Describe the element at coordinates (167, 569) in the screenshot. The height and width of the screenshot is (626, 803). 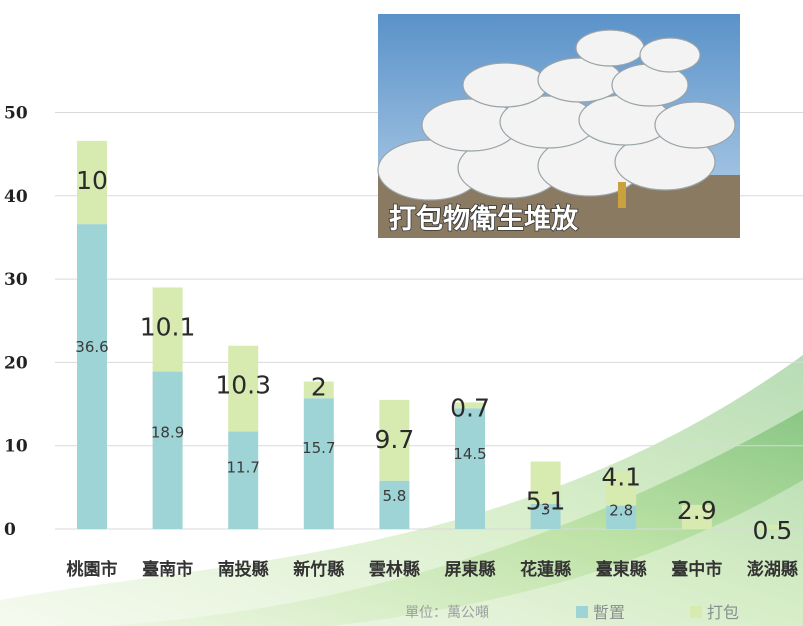
I see `category-label: 臺南市` at that location.